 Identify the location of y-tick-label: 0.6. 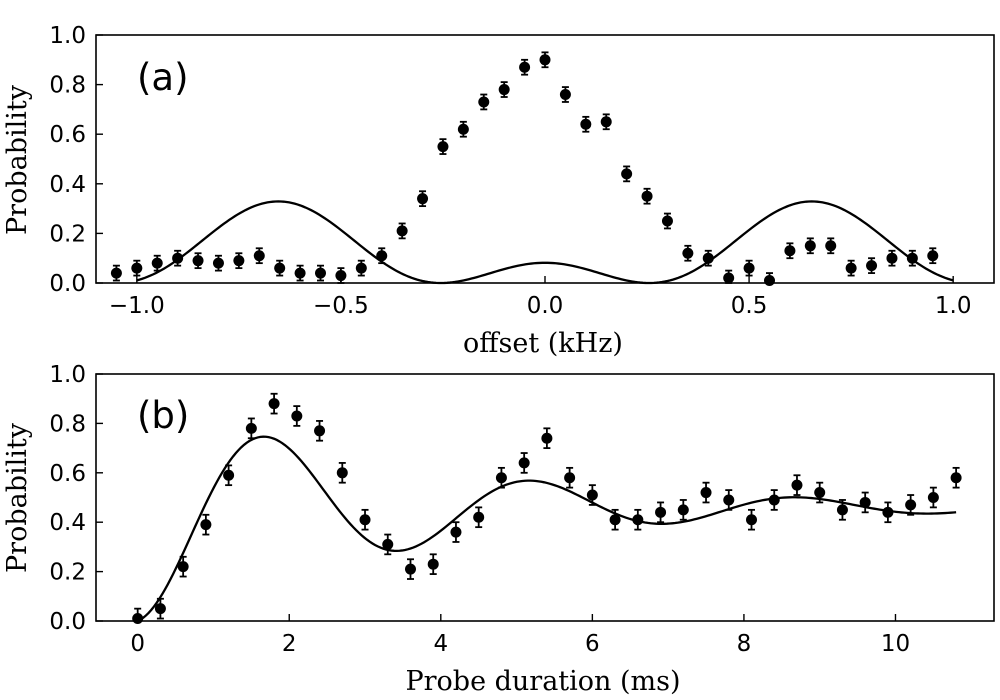
(67, 135).